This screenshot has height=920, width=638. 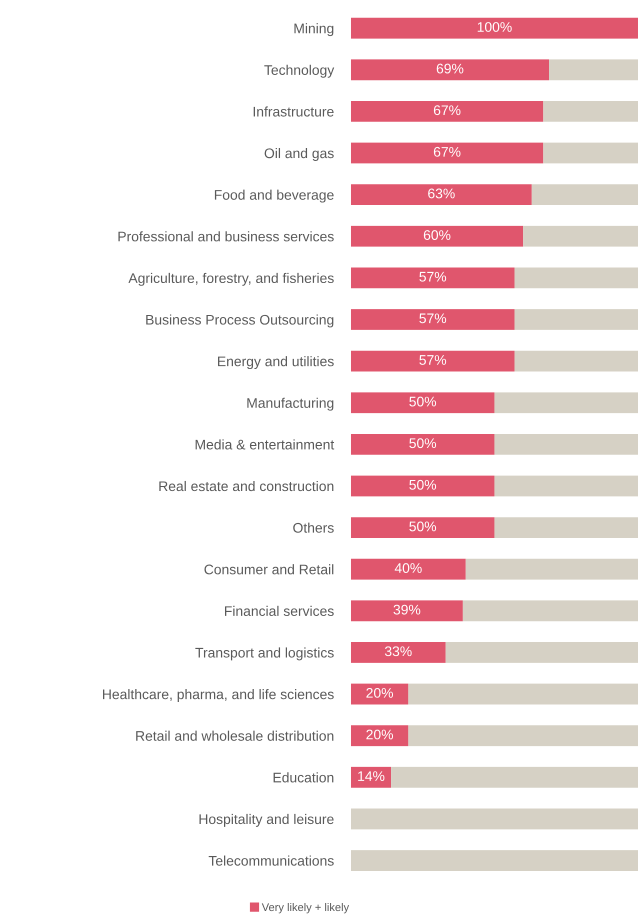 I want to click on y-tick-label: Hospitality and leisure, so click(x=267, y=820).